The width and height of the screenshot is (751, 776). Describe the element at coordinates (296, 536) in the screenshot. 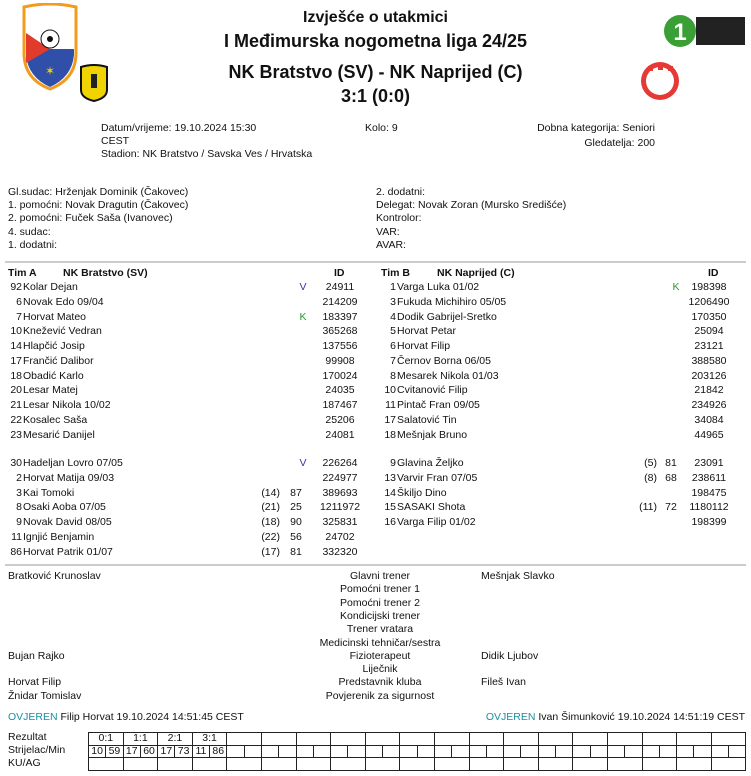

I see `sub-minute: 56` at that location.